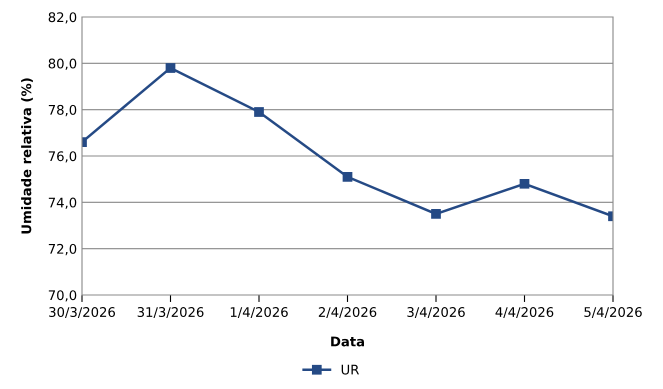 The image size is (663, 389). I want to click on y-tick-label: 72,0, so click(62, 250).